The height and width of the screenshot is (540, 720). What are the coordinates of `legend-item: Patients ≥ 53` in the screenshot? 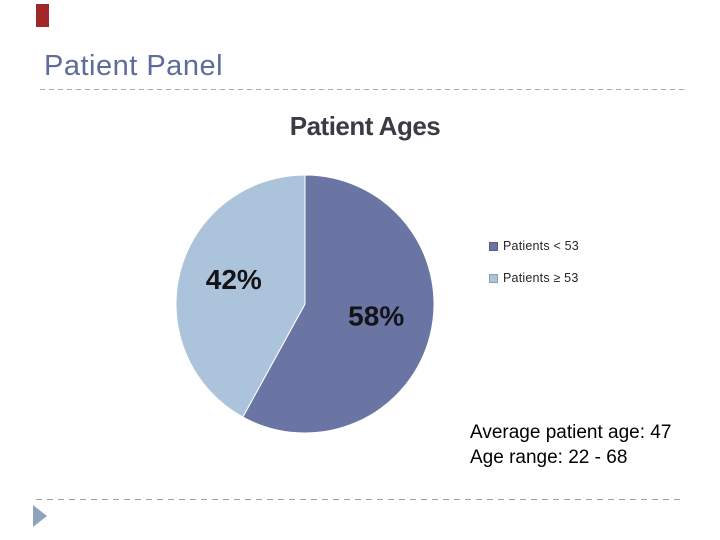 It's located at (534, 278).